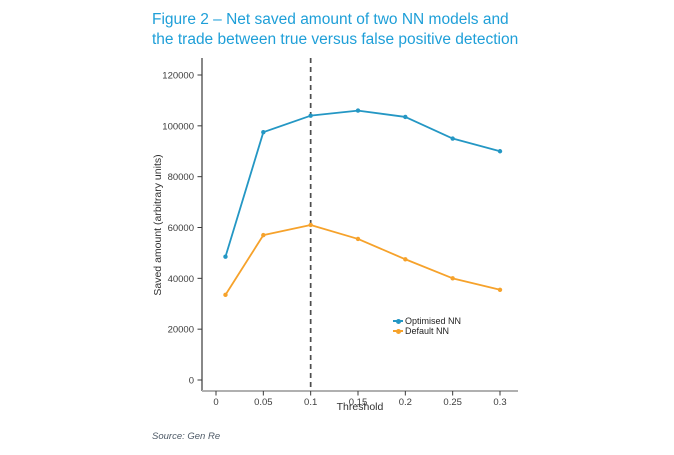 Image resolution: width=674 pixels, height=455 pixels. I want to click on legend-label: Optimised NN, so click(433, 321).